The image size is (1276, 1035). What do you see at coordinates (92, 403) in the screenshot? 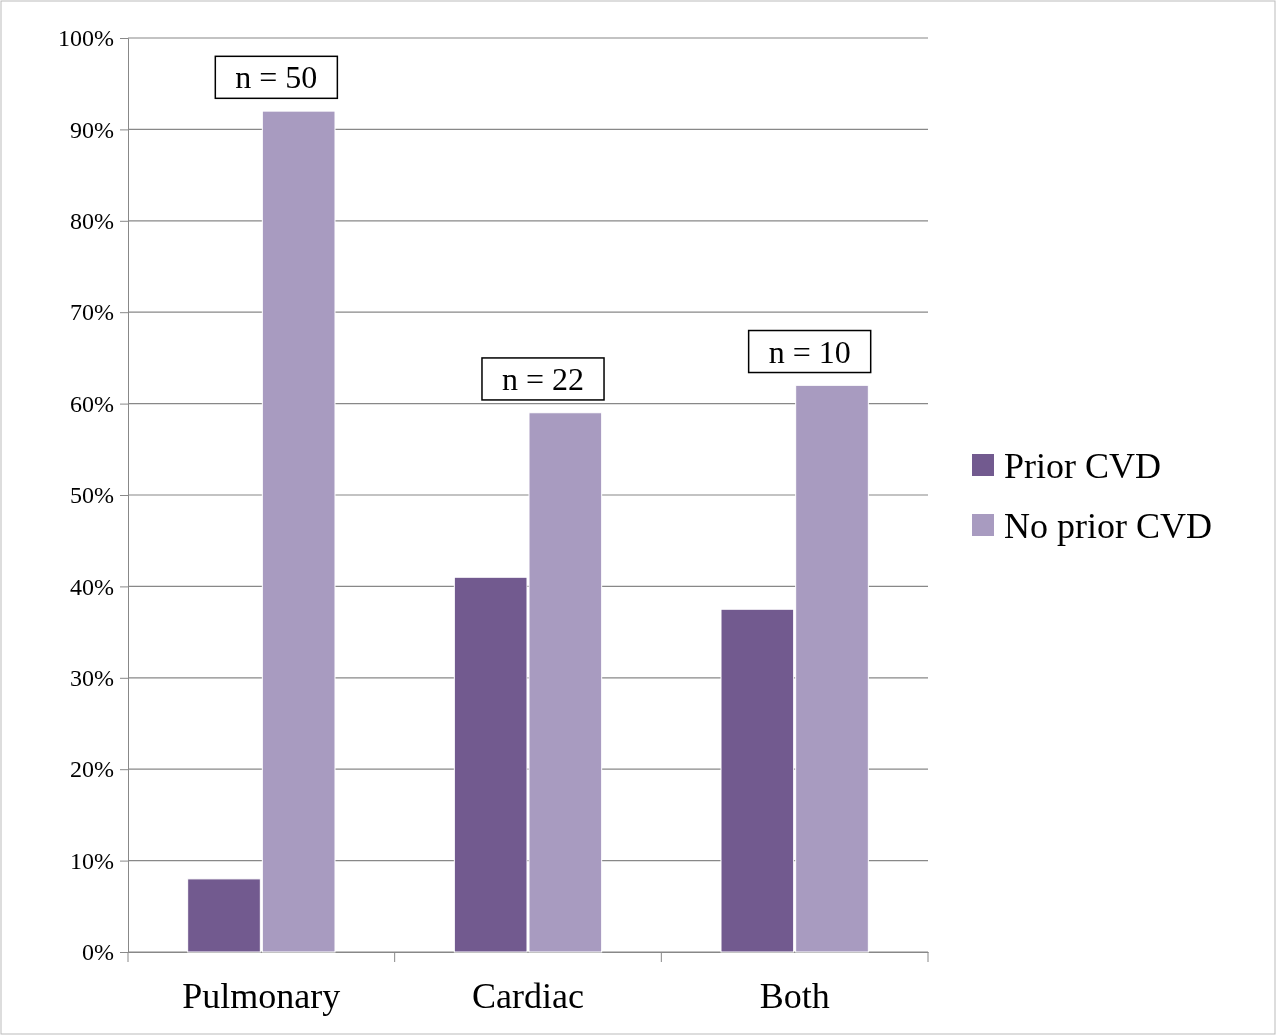
I see `y-tick-label: 60%` at bounding box center [92, 403].